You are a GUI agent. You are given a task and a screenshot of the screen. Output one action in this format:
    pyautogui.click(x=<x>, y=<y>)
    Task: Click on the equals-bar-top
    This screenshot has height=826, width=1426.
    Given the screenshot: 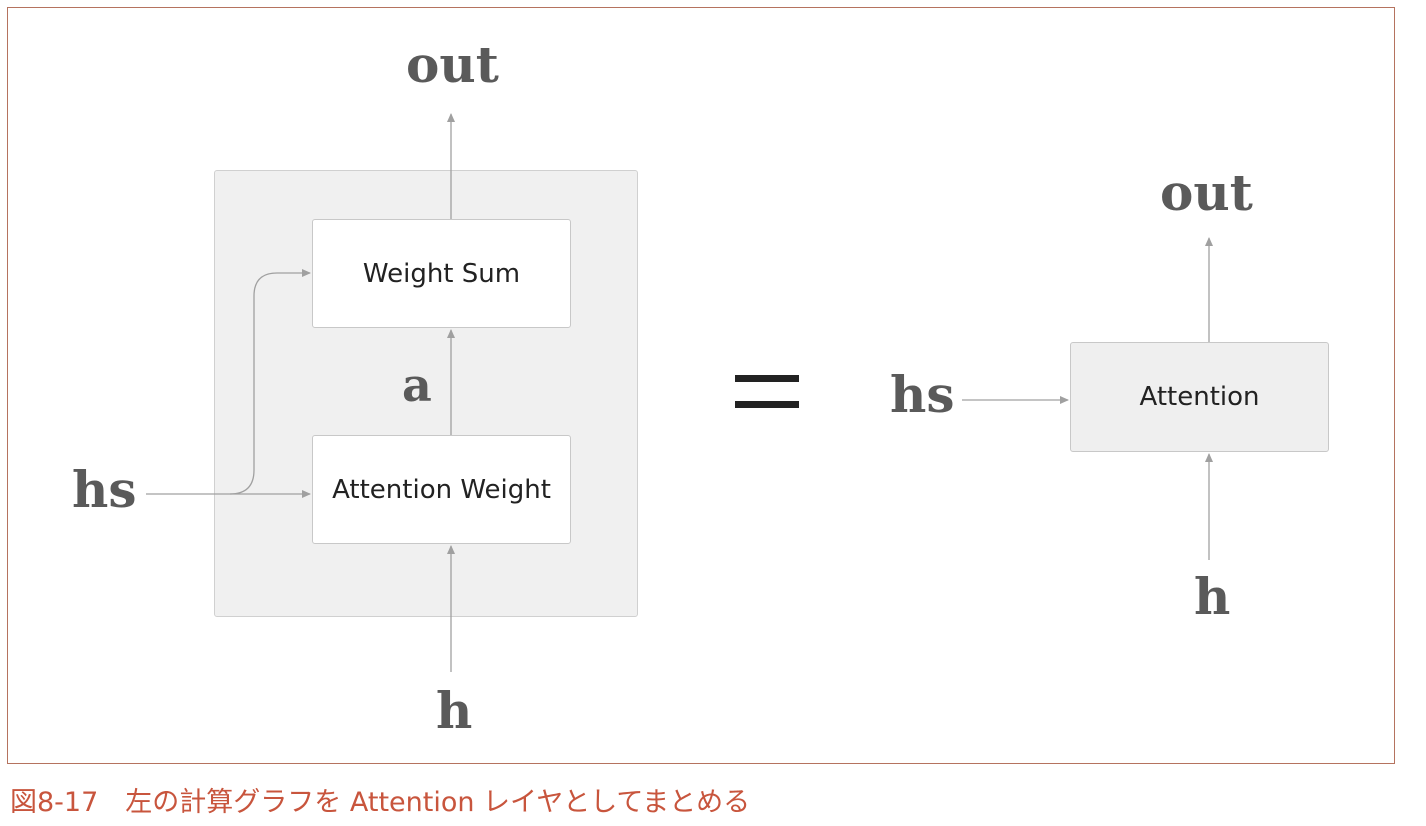 What is the action you would take?
    pyautogui.click(x=767, y=378)
    